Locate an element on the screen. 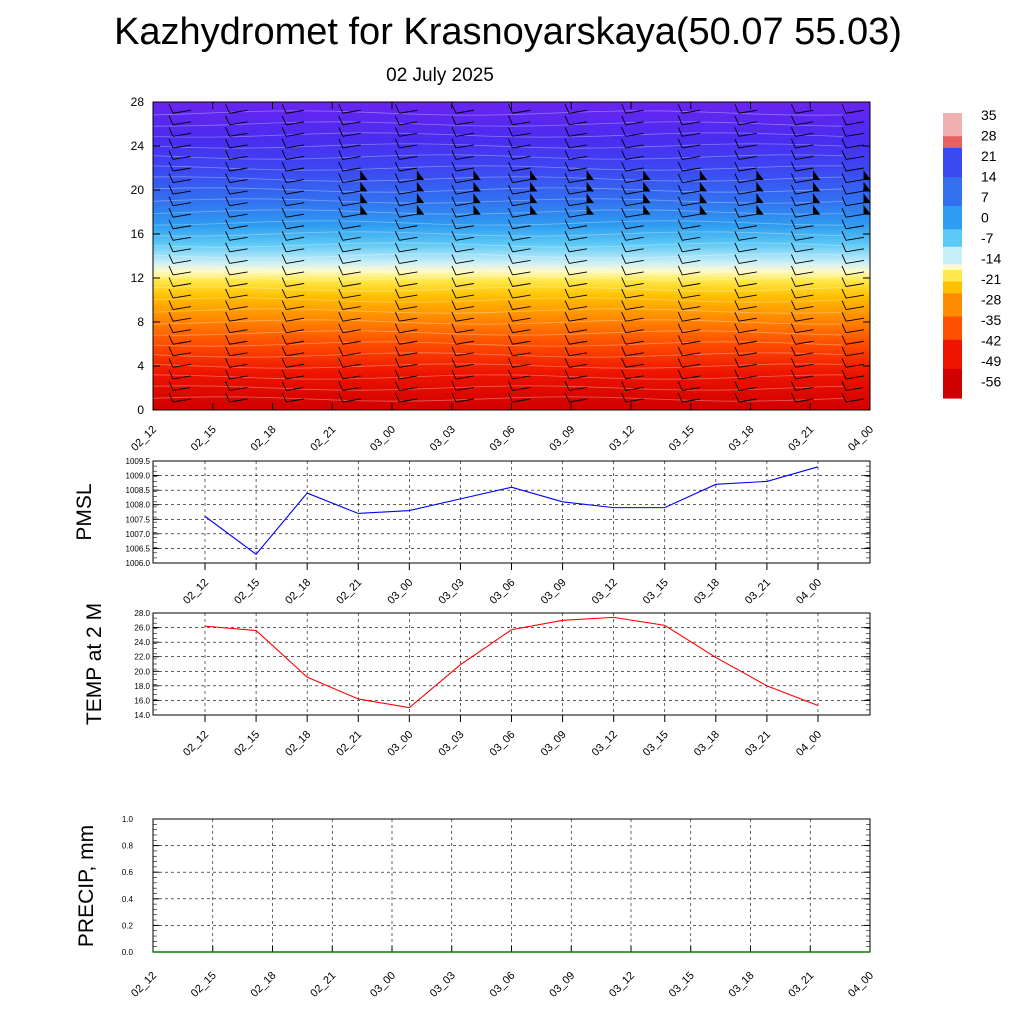 This screenshot has height=1024, width=1024. colorbar-label: -56 is located at coordinates (991, 382).